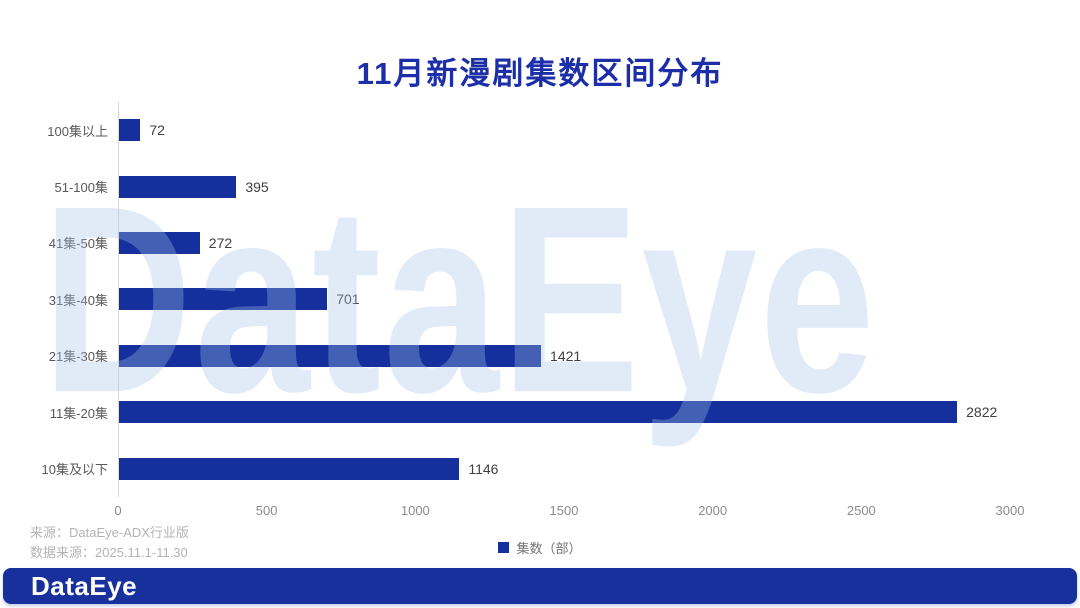 The image size is (1080, 608). What do you see at coordinates (78, 357) in the screenshot?
I see `category-label: 21集-30集` at bounding box center [78, 357].